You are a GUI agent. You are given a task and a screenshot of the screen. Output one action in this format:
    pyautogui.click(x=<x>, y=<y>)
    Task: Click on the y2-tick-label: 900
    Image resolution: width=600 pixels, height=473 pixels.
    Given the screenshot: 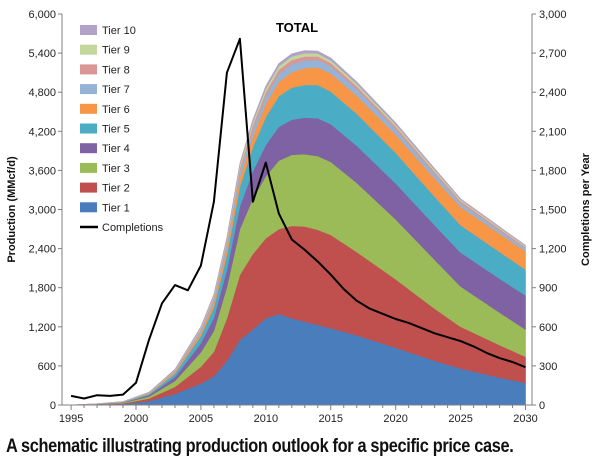 What is the action you would take?
    pyautogui.click(x=548, y=289)
    